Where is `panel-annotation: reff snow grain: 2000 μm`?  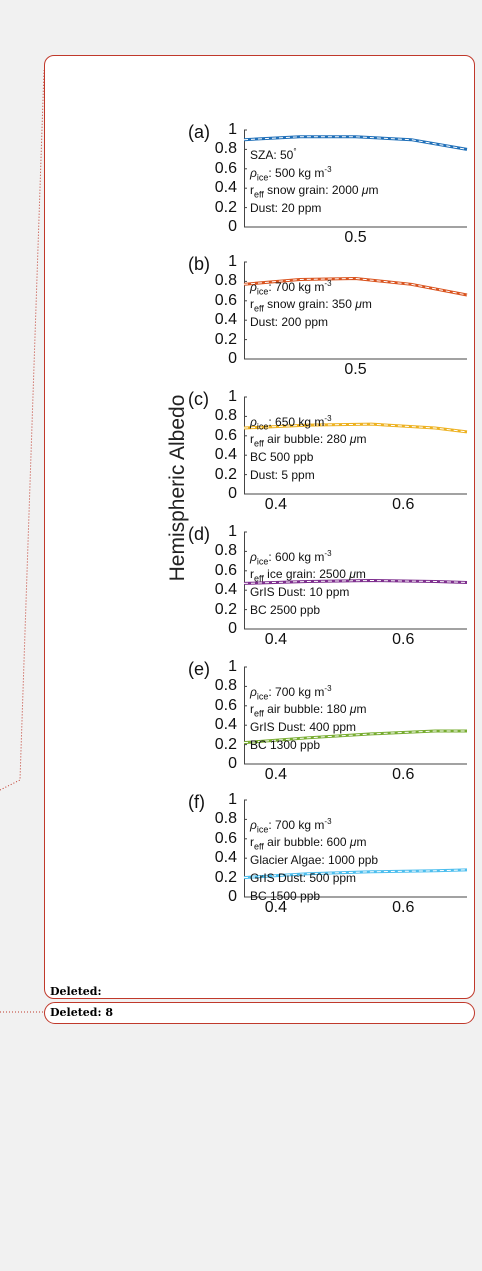
panel-annotation: reff snow grain: 2000 μm is located at coordinates (314, 191).